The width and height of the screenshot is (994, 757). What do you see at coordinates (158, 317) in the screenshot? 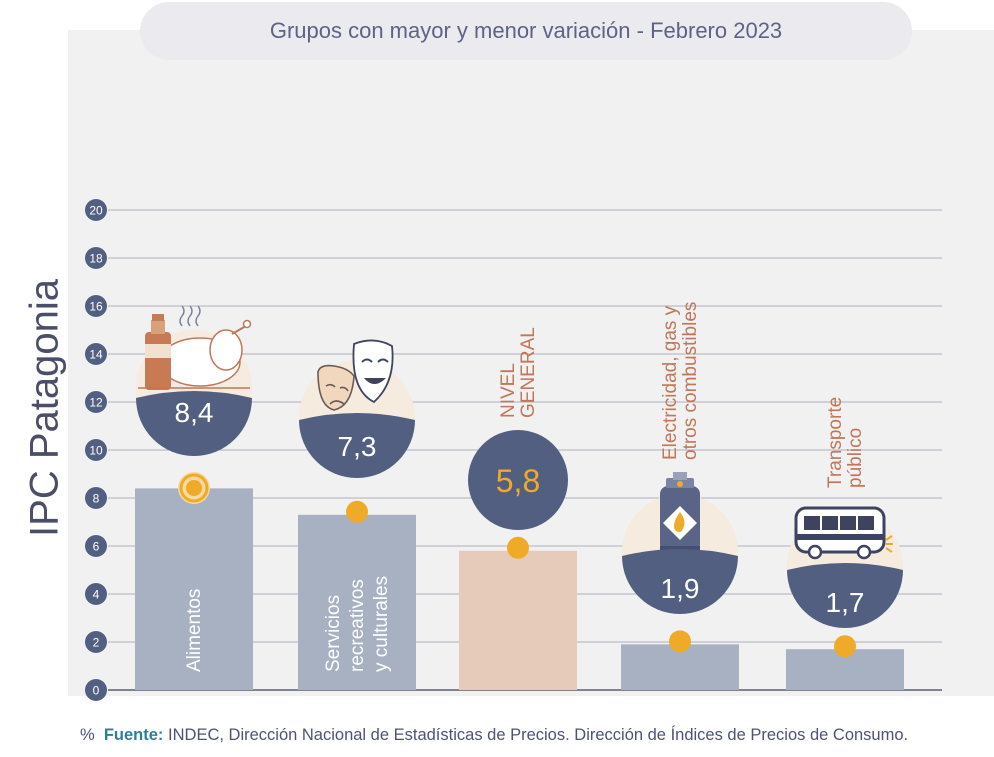
I see `bottle-cap` at bounding box center [158, 317].